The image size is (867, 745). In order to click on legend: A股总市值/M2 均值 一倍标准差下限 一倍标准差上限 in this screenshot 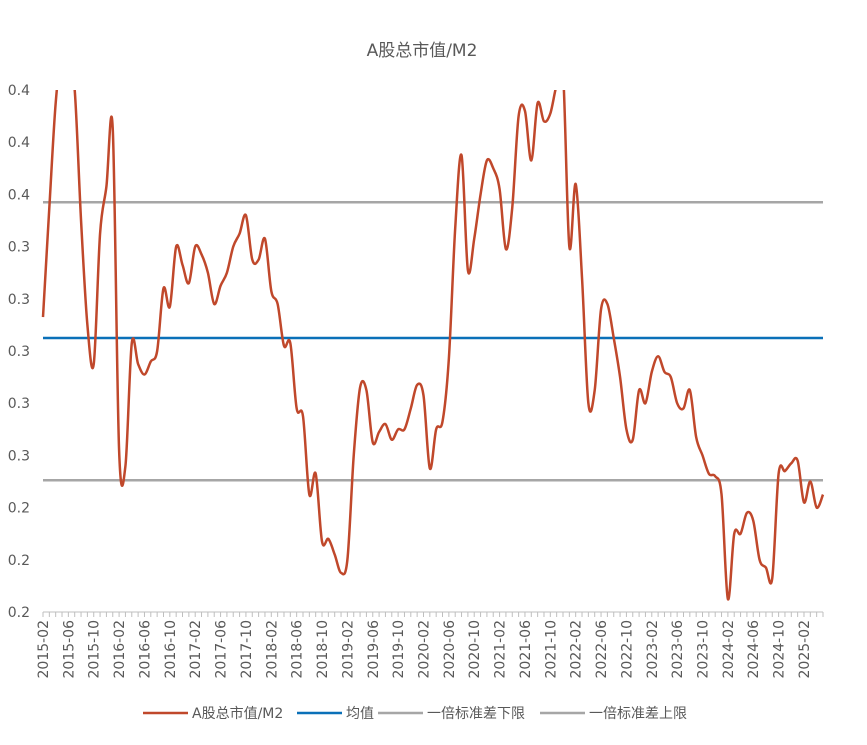, I will do `click(415, 713)`.